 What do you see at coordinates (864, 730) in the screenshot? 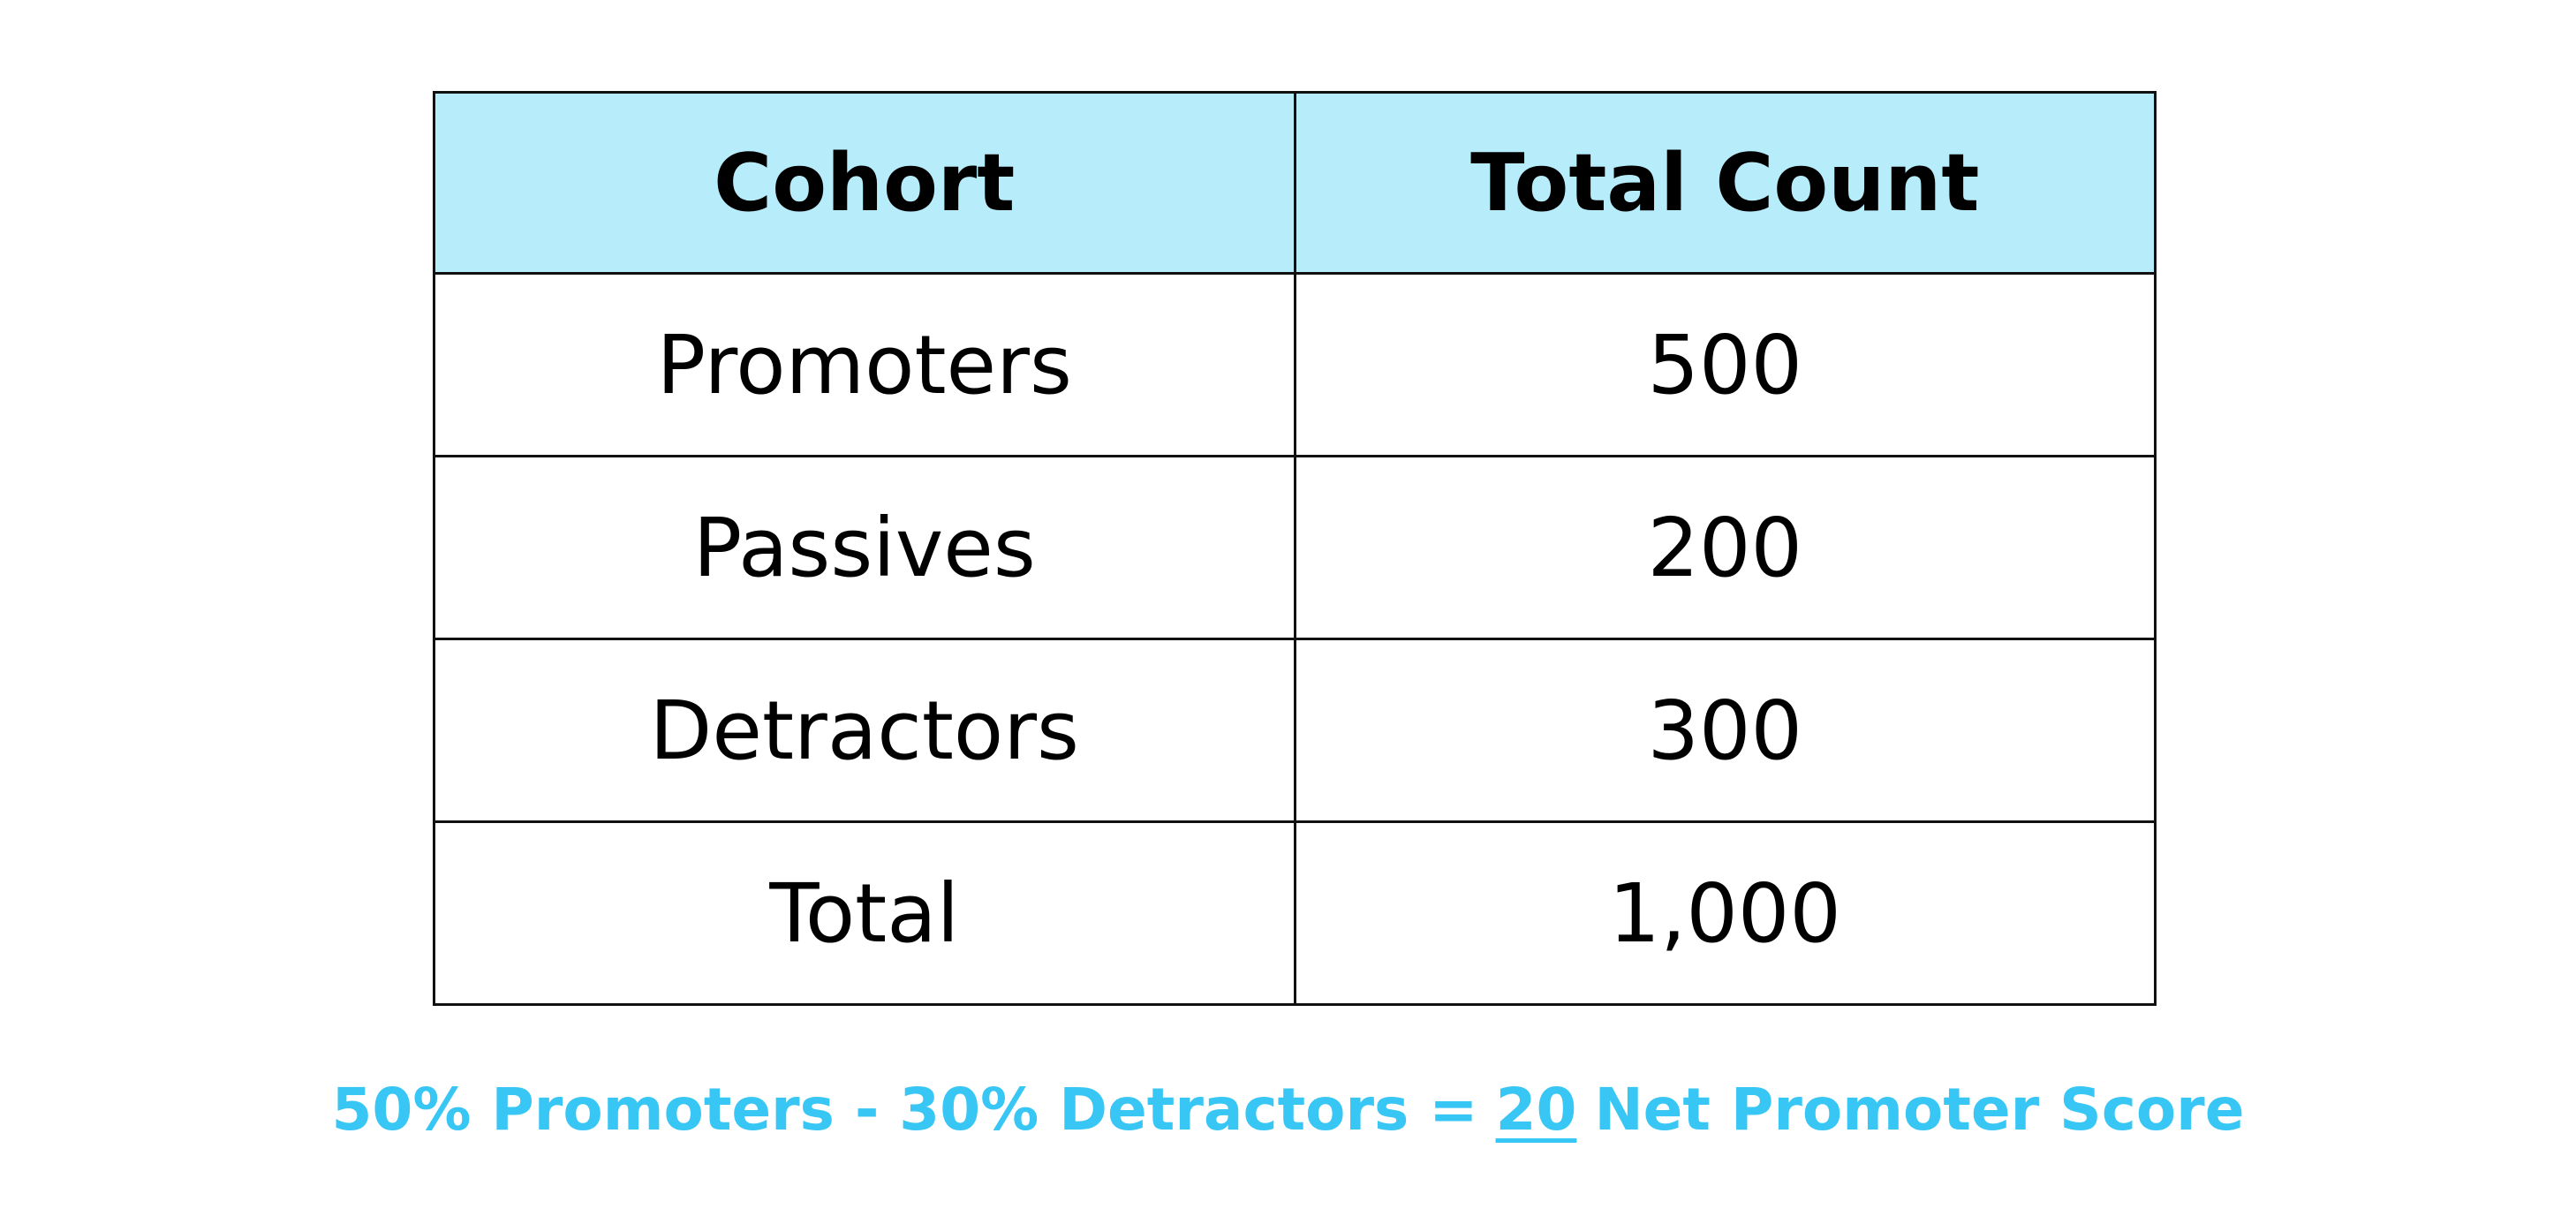
I see `cohort-cell: Detractors` at bounding box center [864, 730].